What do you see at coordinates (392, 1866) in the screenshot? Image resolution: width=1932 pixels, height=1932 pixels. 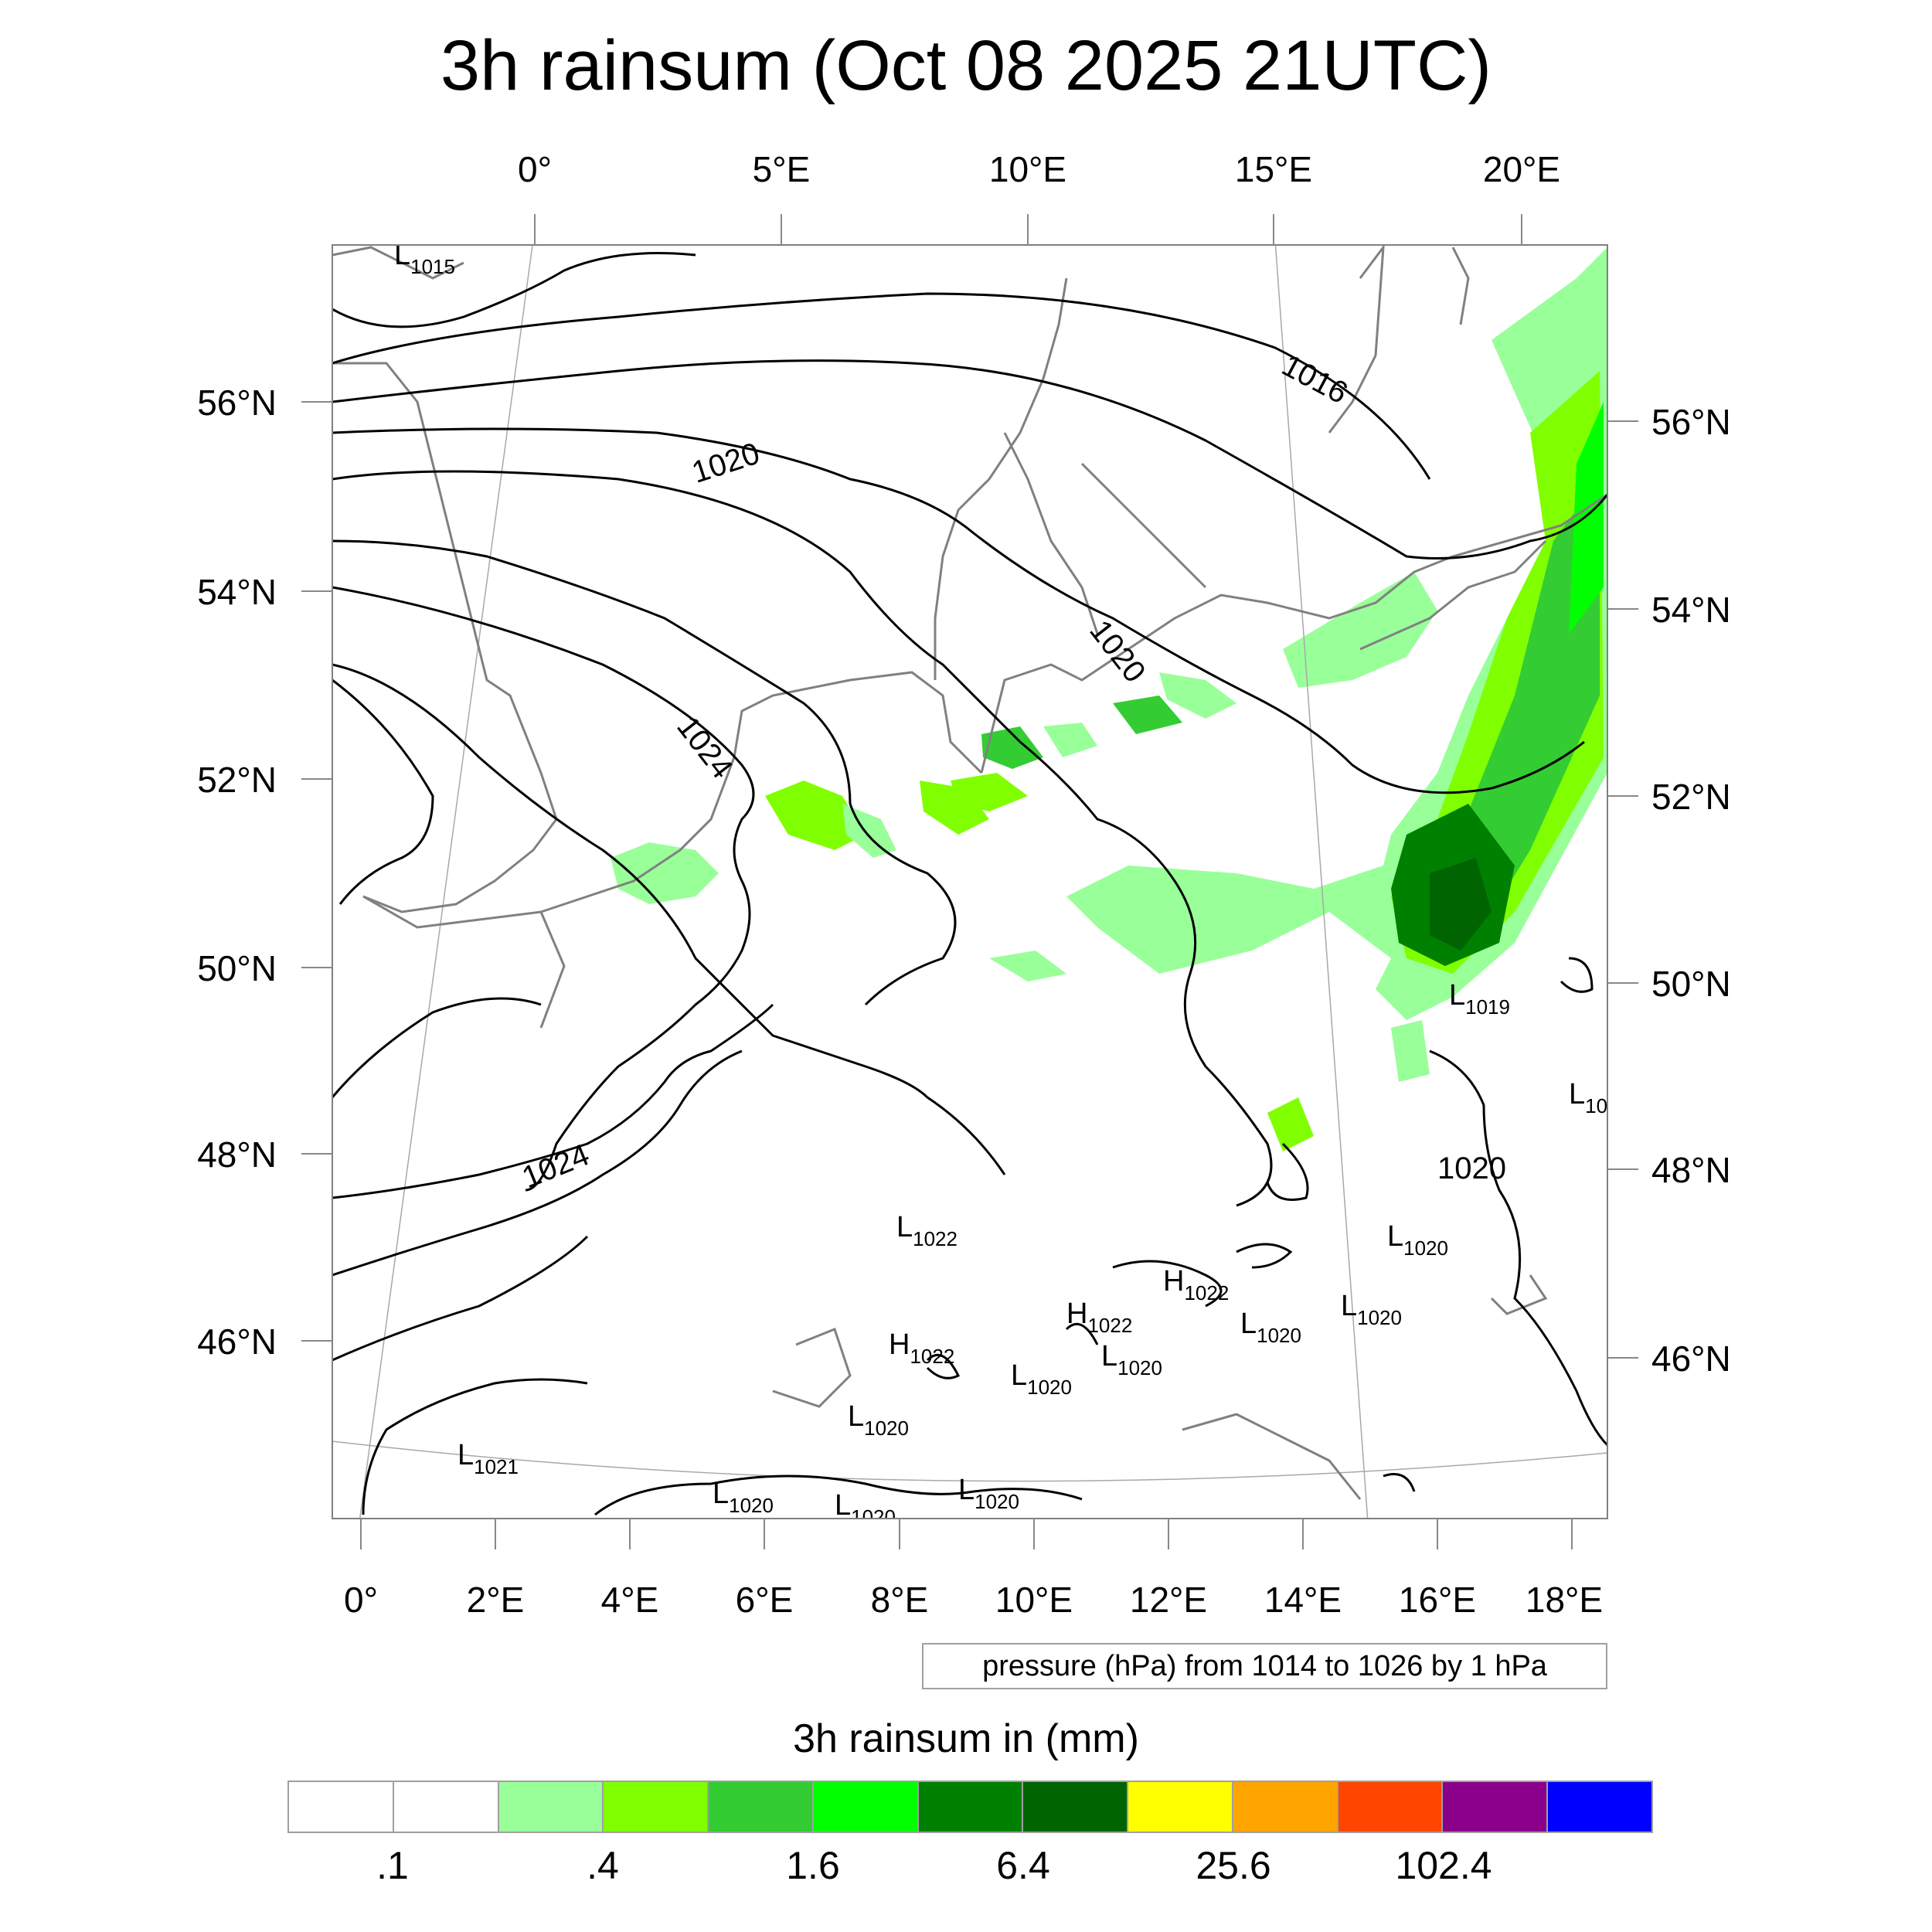 I see `colorbar-tick-label: .1` at bounding box center [392, 1866].